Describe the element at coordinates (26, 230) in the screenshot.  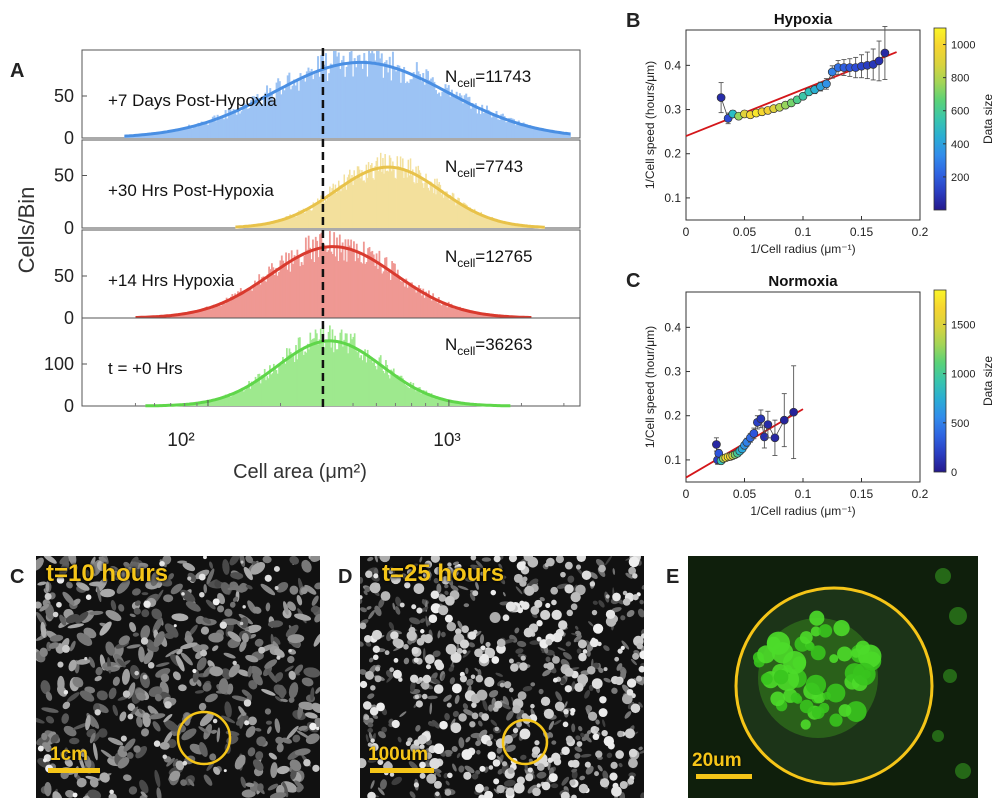
I see `y-axis-label: Cells/Bin` at that location.